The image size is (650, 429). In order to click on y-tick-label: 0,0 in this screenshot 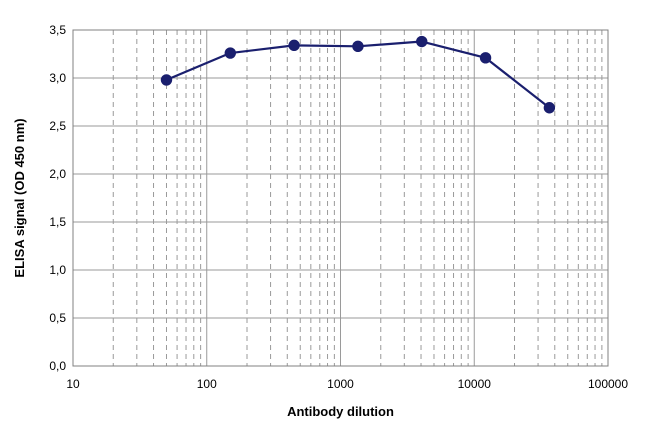, I will do `click(57, 366)`.